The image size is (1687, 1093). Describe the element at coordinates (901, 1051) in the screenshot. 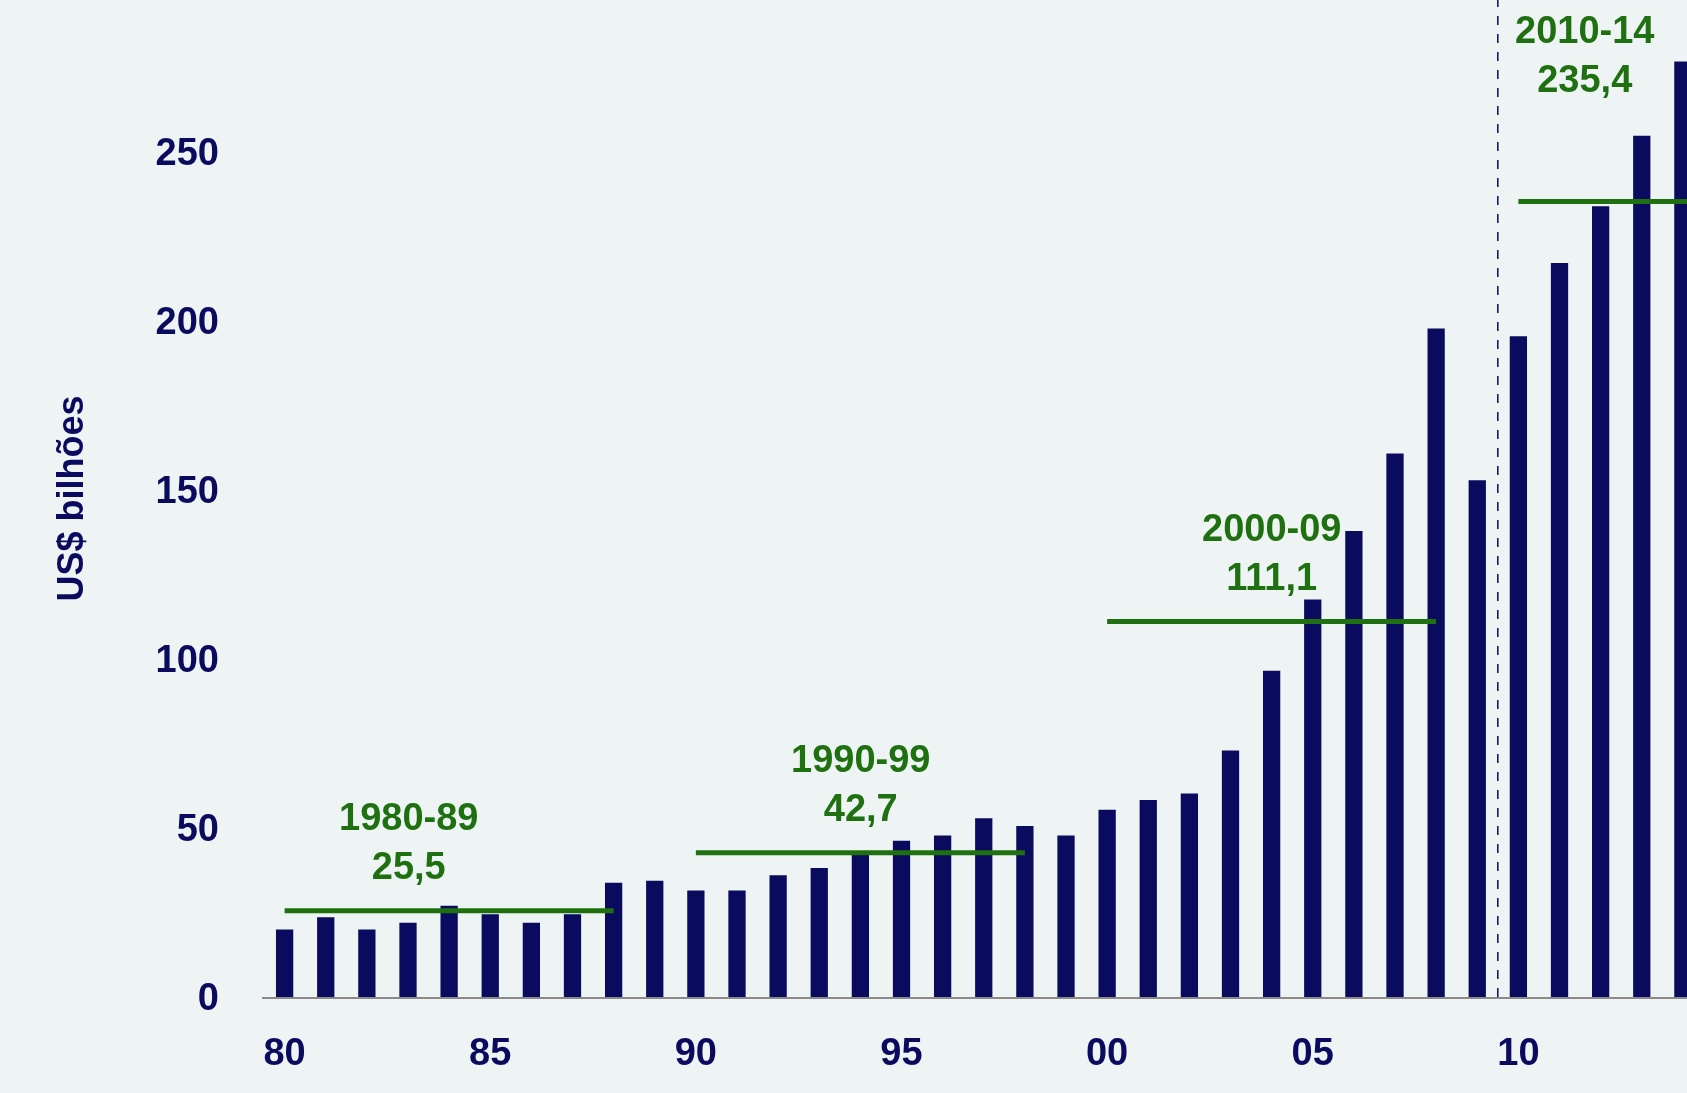

I see `x-tick-label: 95` at that location.